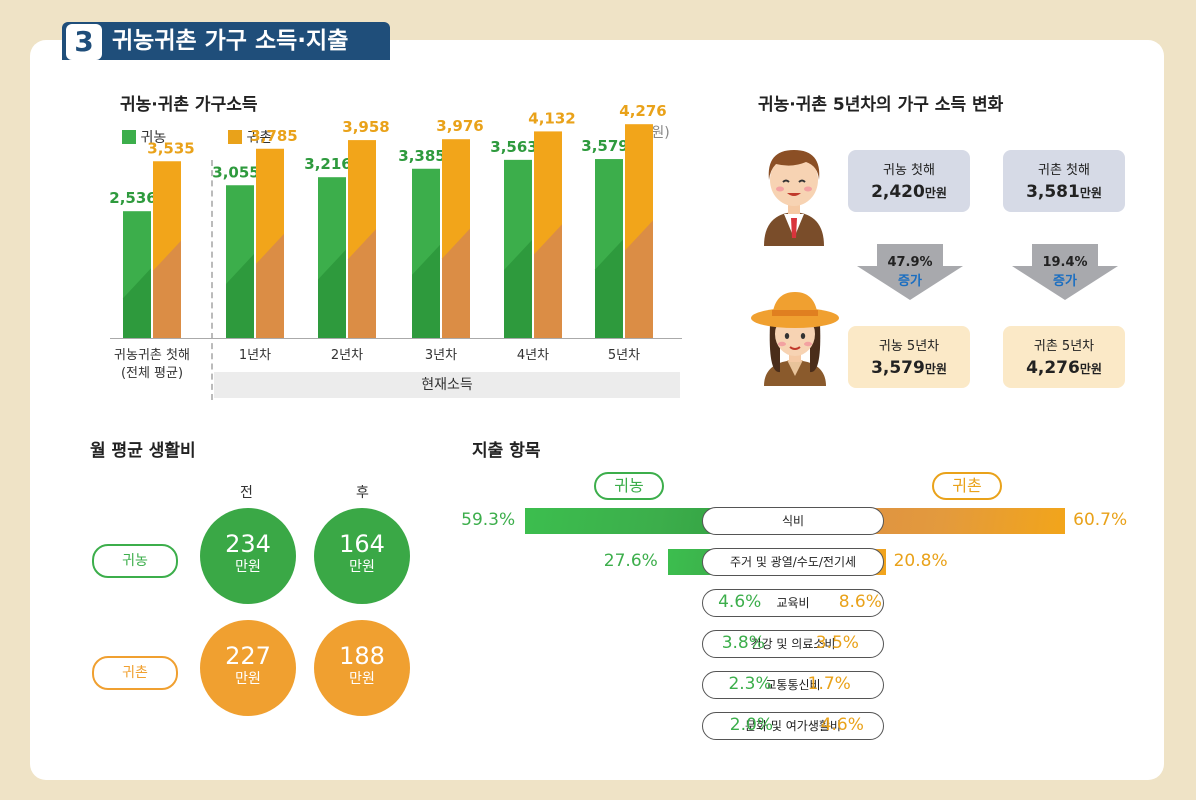 This screenshot has height=800, width=1196. What do you see at coordinates (248, 679) in the screenshot?
I see `rural-before-unit: 만원` at bounding box center [248, 679].